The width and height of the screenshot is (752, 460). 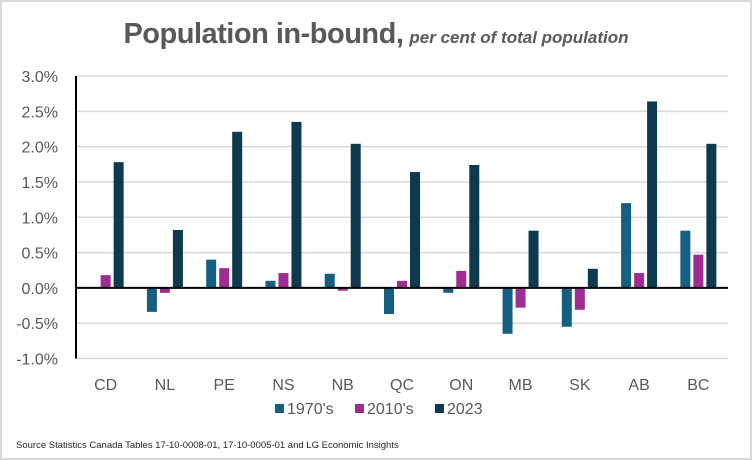 I want to click on x-tick-label: NL, so click(x=165, y=385).